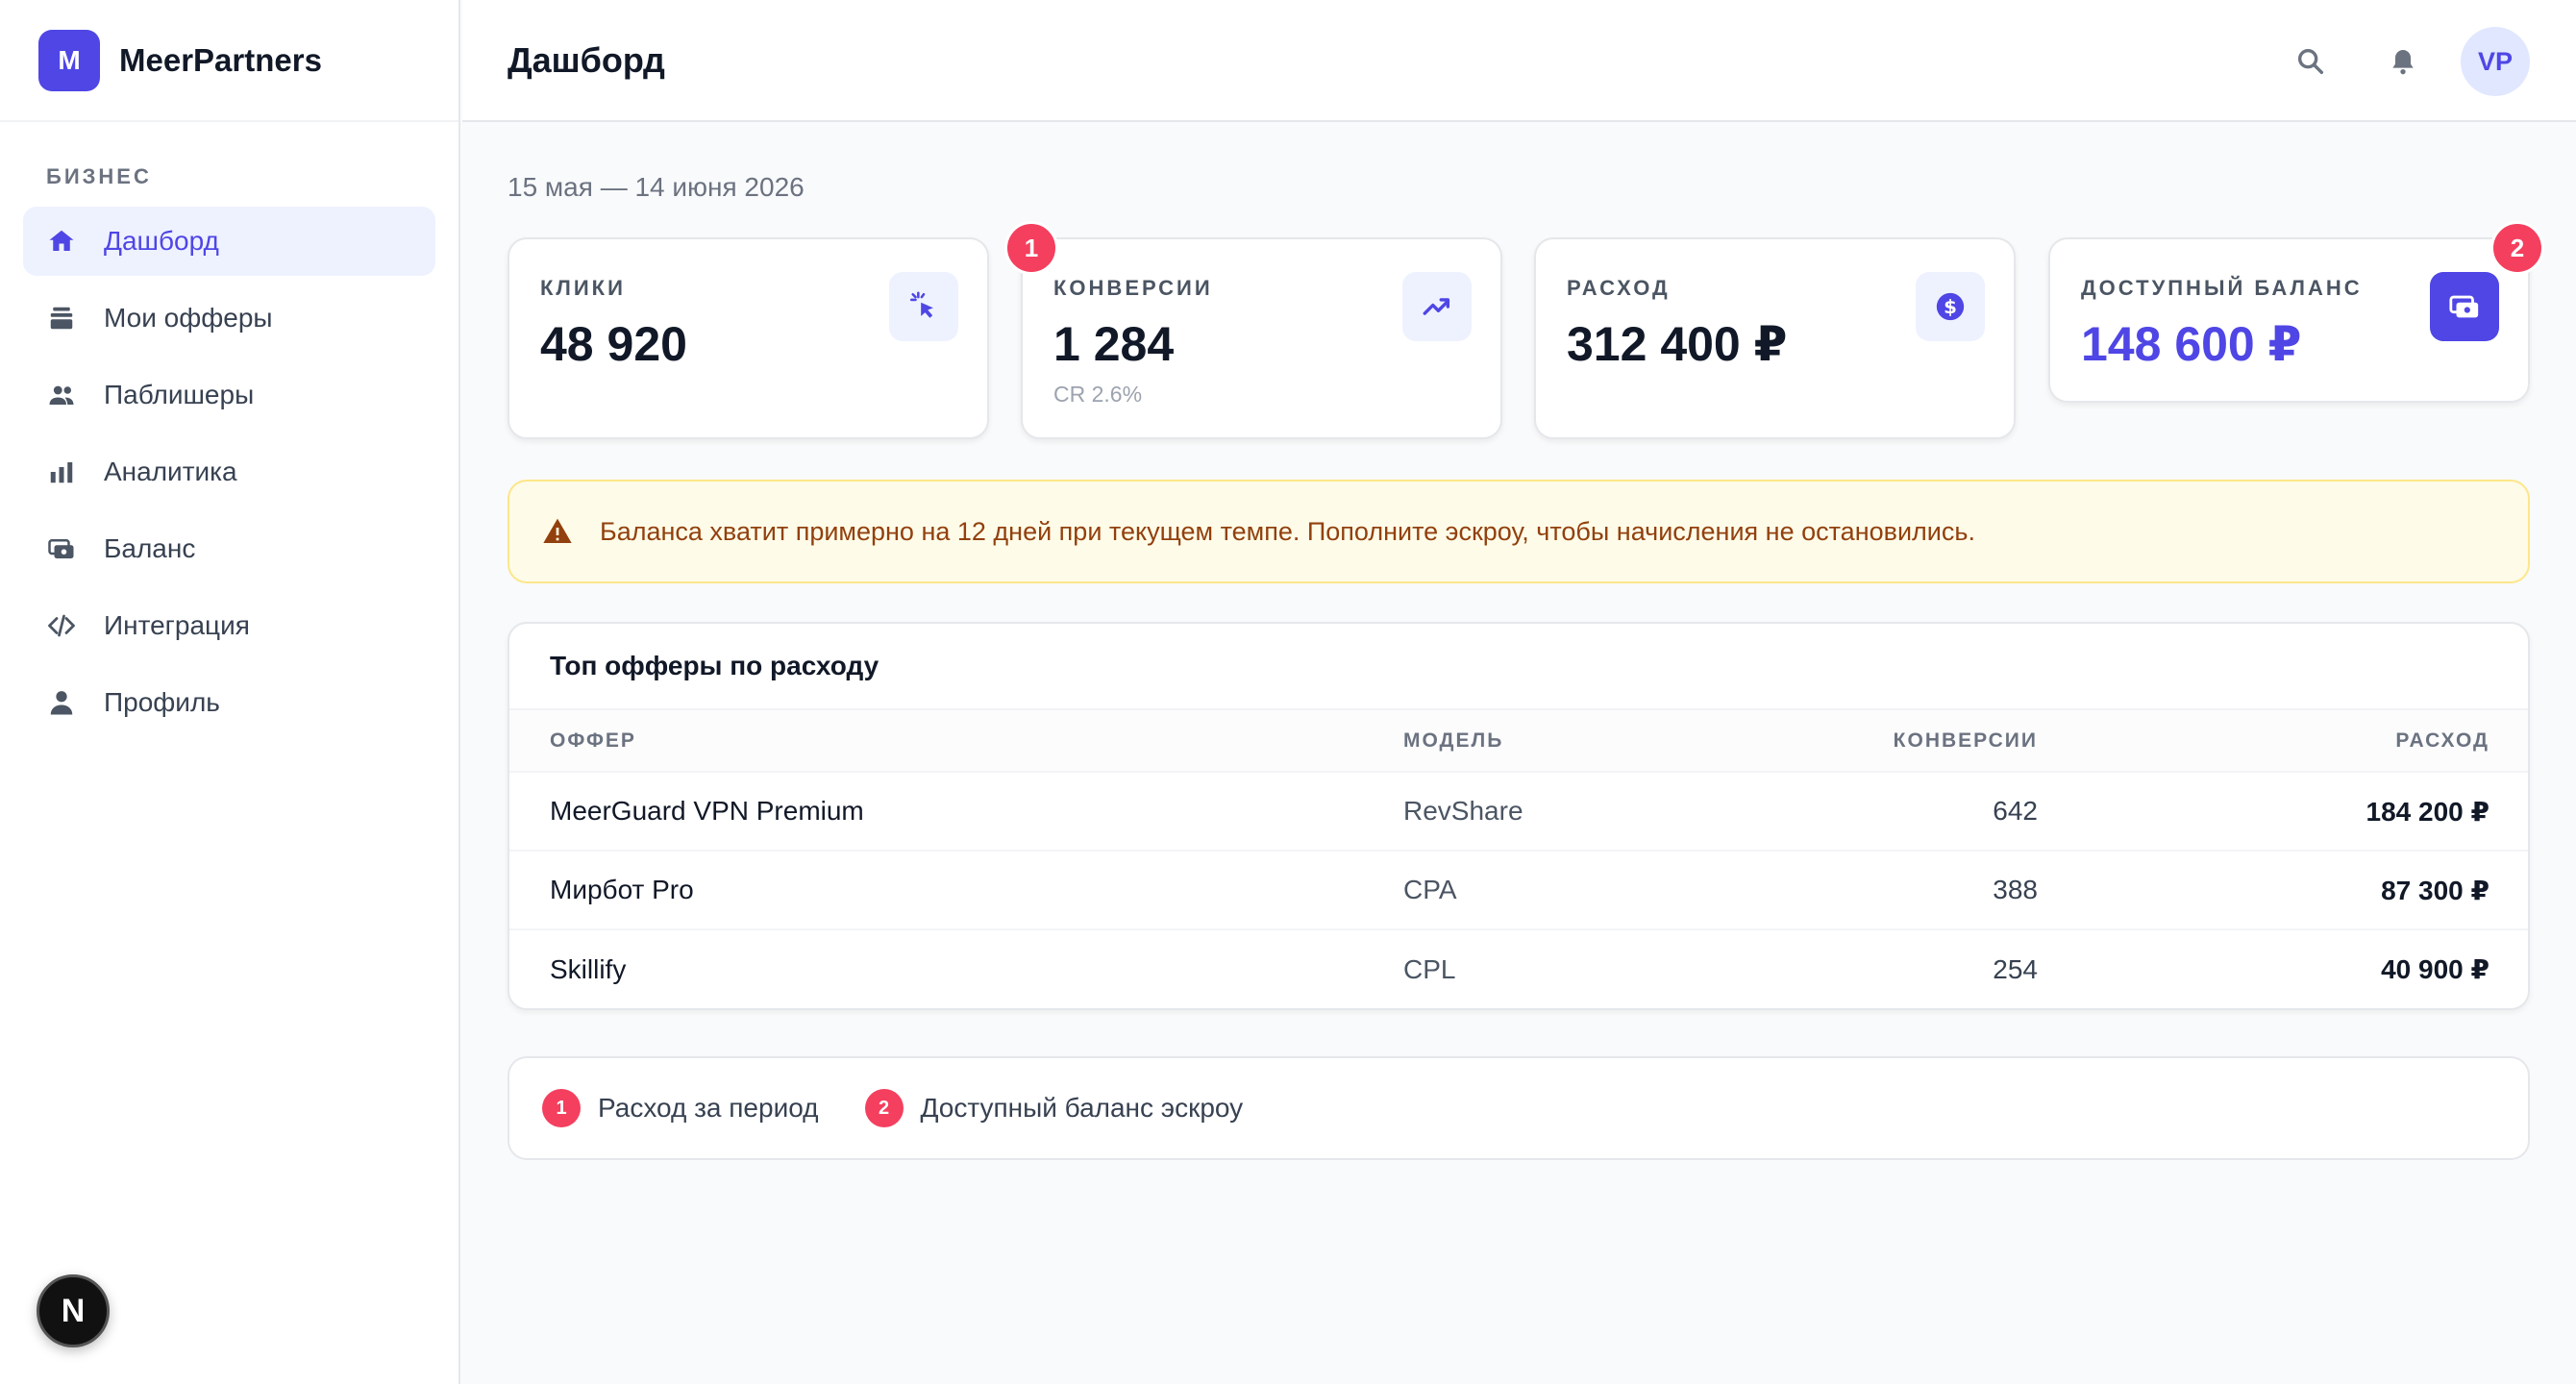 This screenshot has width=2576, height=1384. I want to click on kpi-subtext: CR 2.6%, so click(1098, 394).